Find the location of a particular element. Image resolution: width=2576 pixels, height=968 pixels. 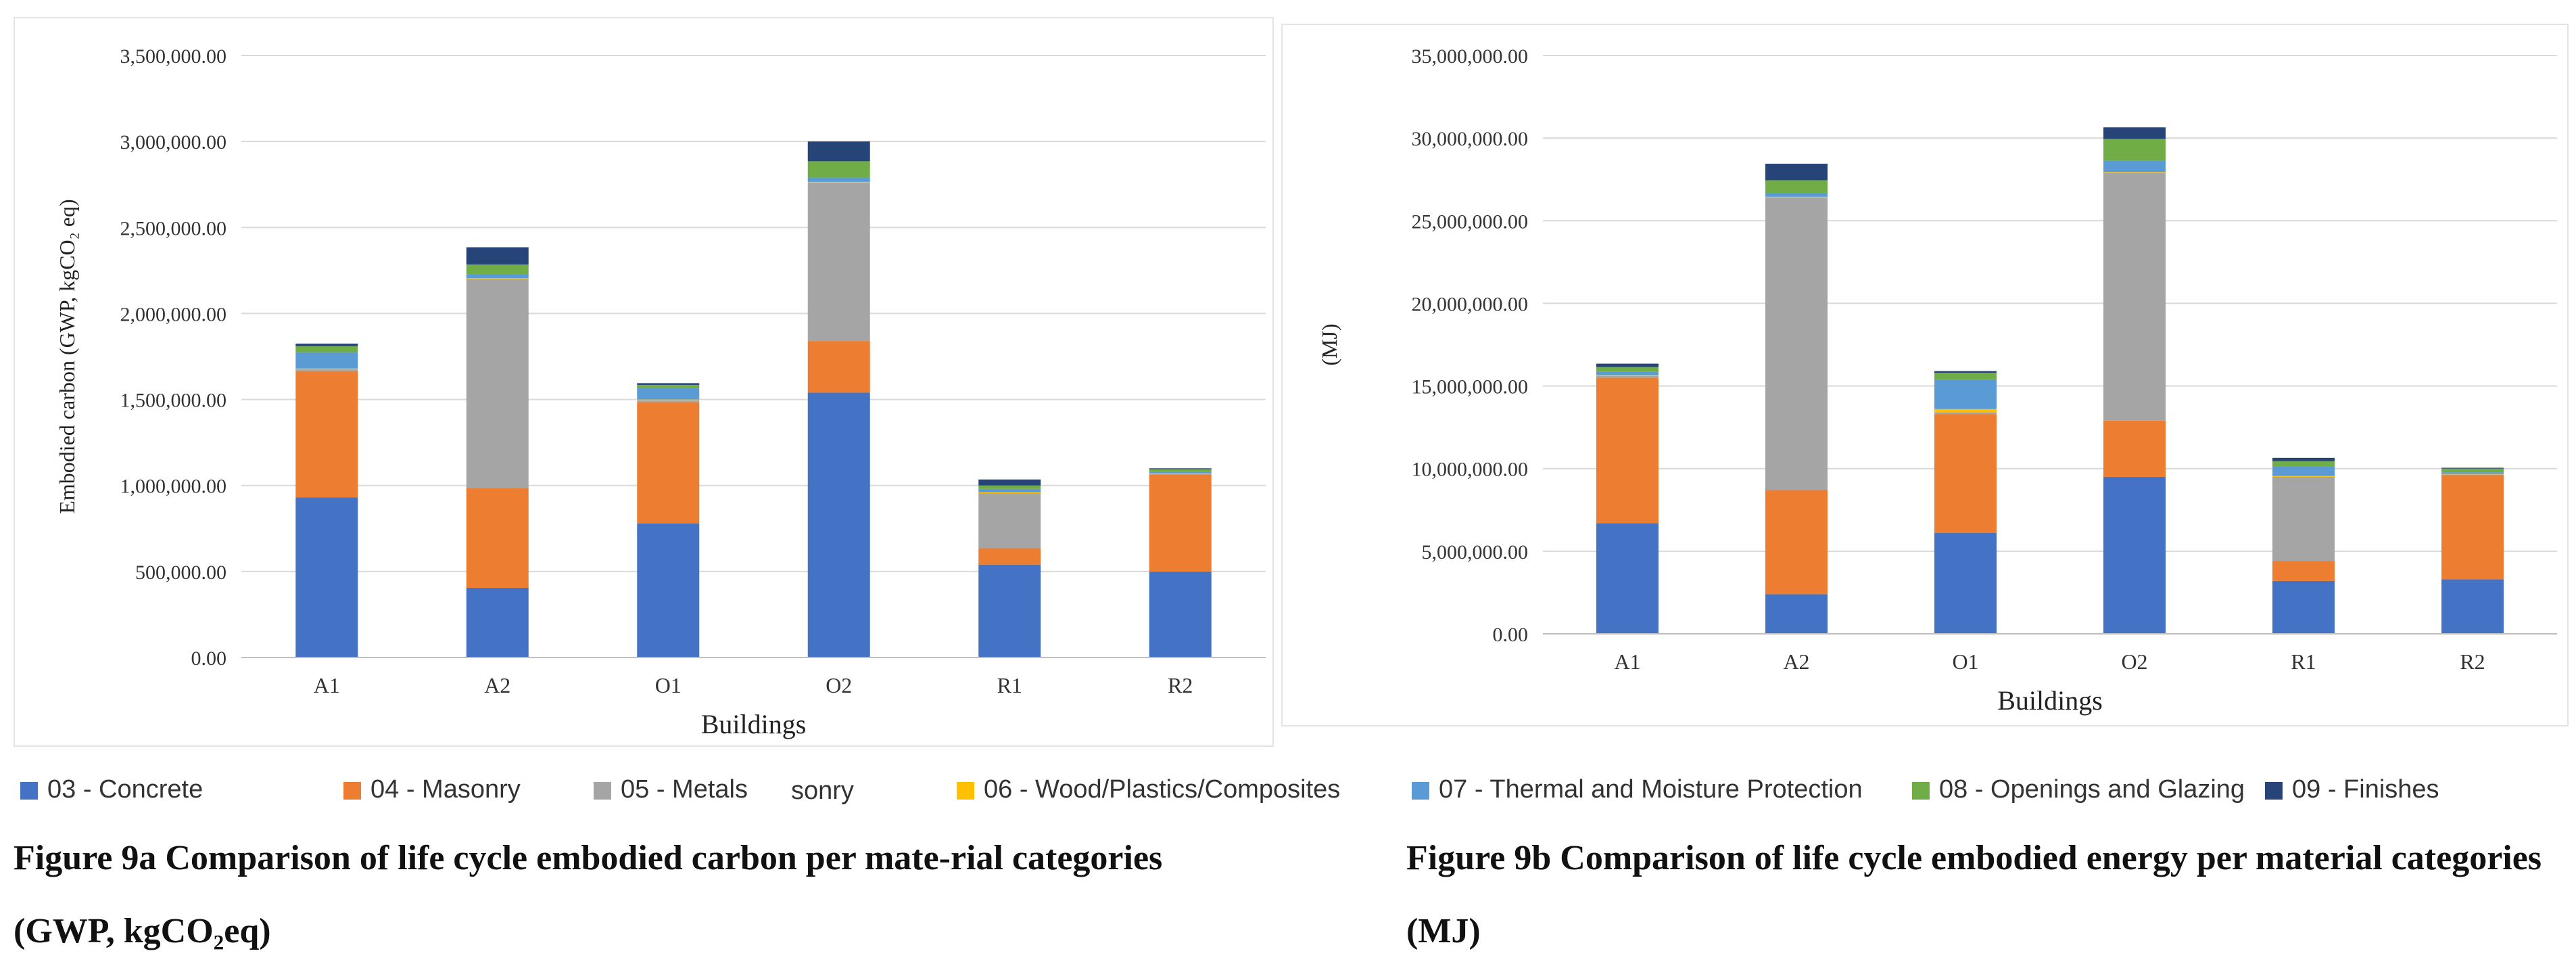

energy-bar-o1-metals is located at coordinates (1965, 413).